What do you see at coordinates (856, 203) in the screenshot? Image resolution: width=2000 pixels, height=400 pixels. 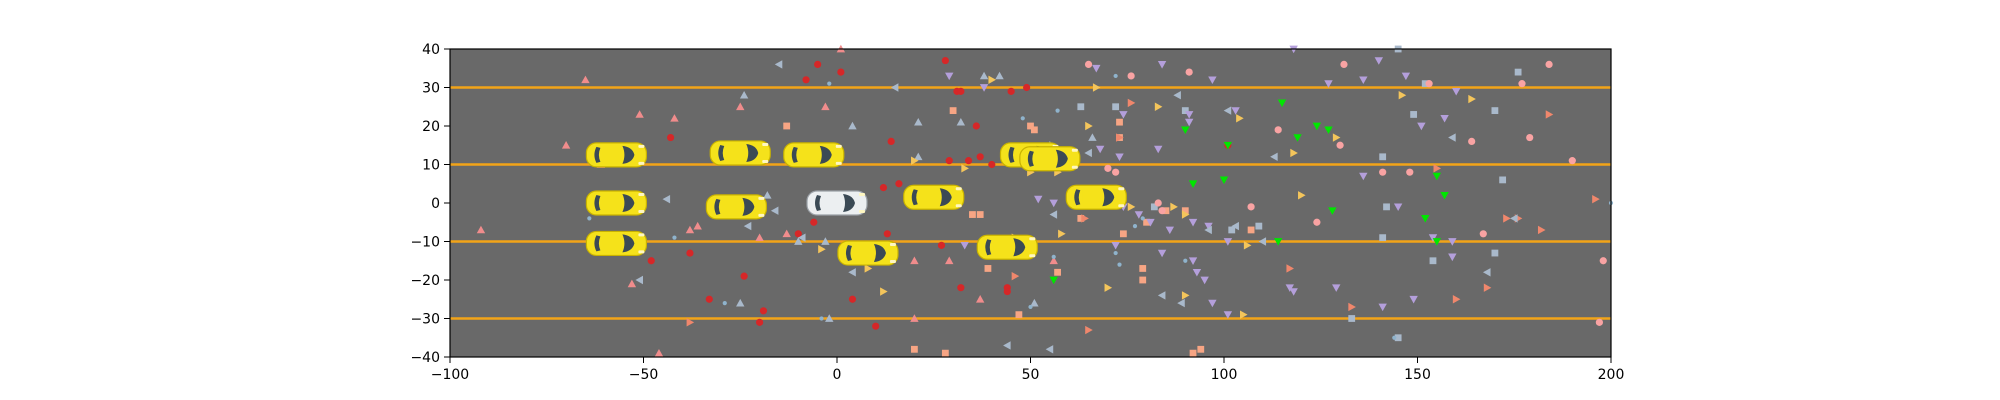 I see `vehicles` at bounding box center [856, 203].